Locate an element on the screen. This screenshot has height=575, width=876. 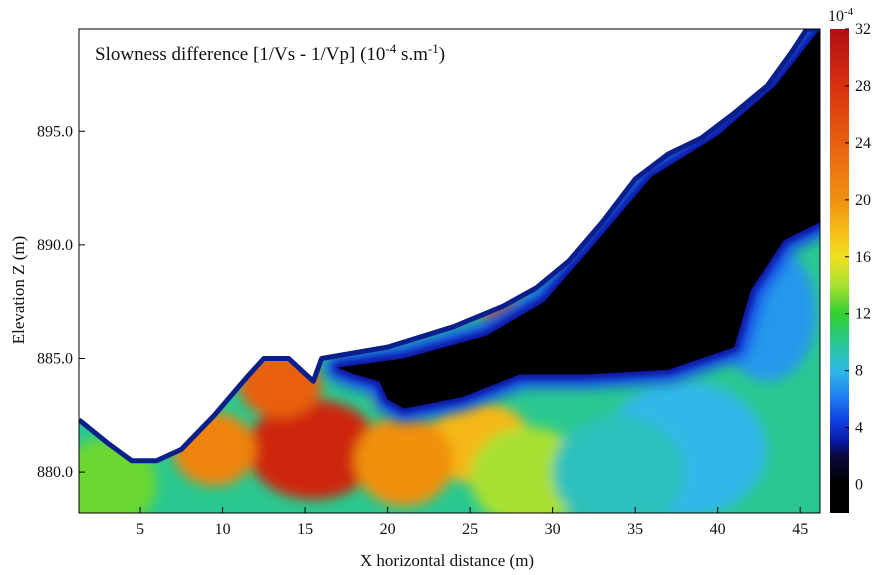
x-tick-label: 25 is located at coordinates (470, 529).